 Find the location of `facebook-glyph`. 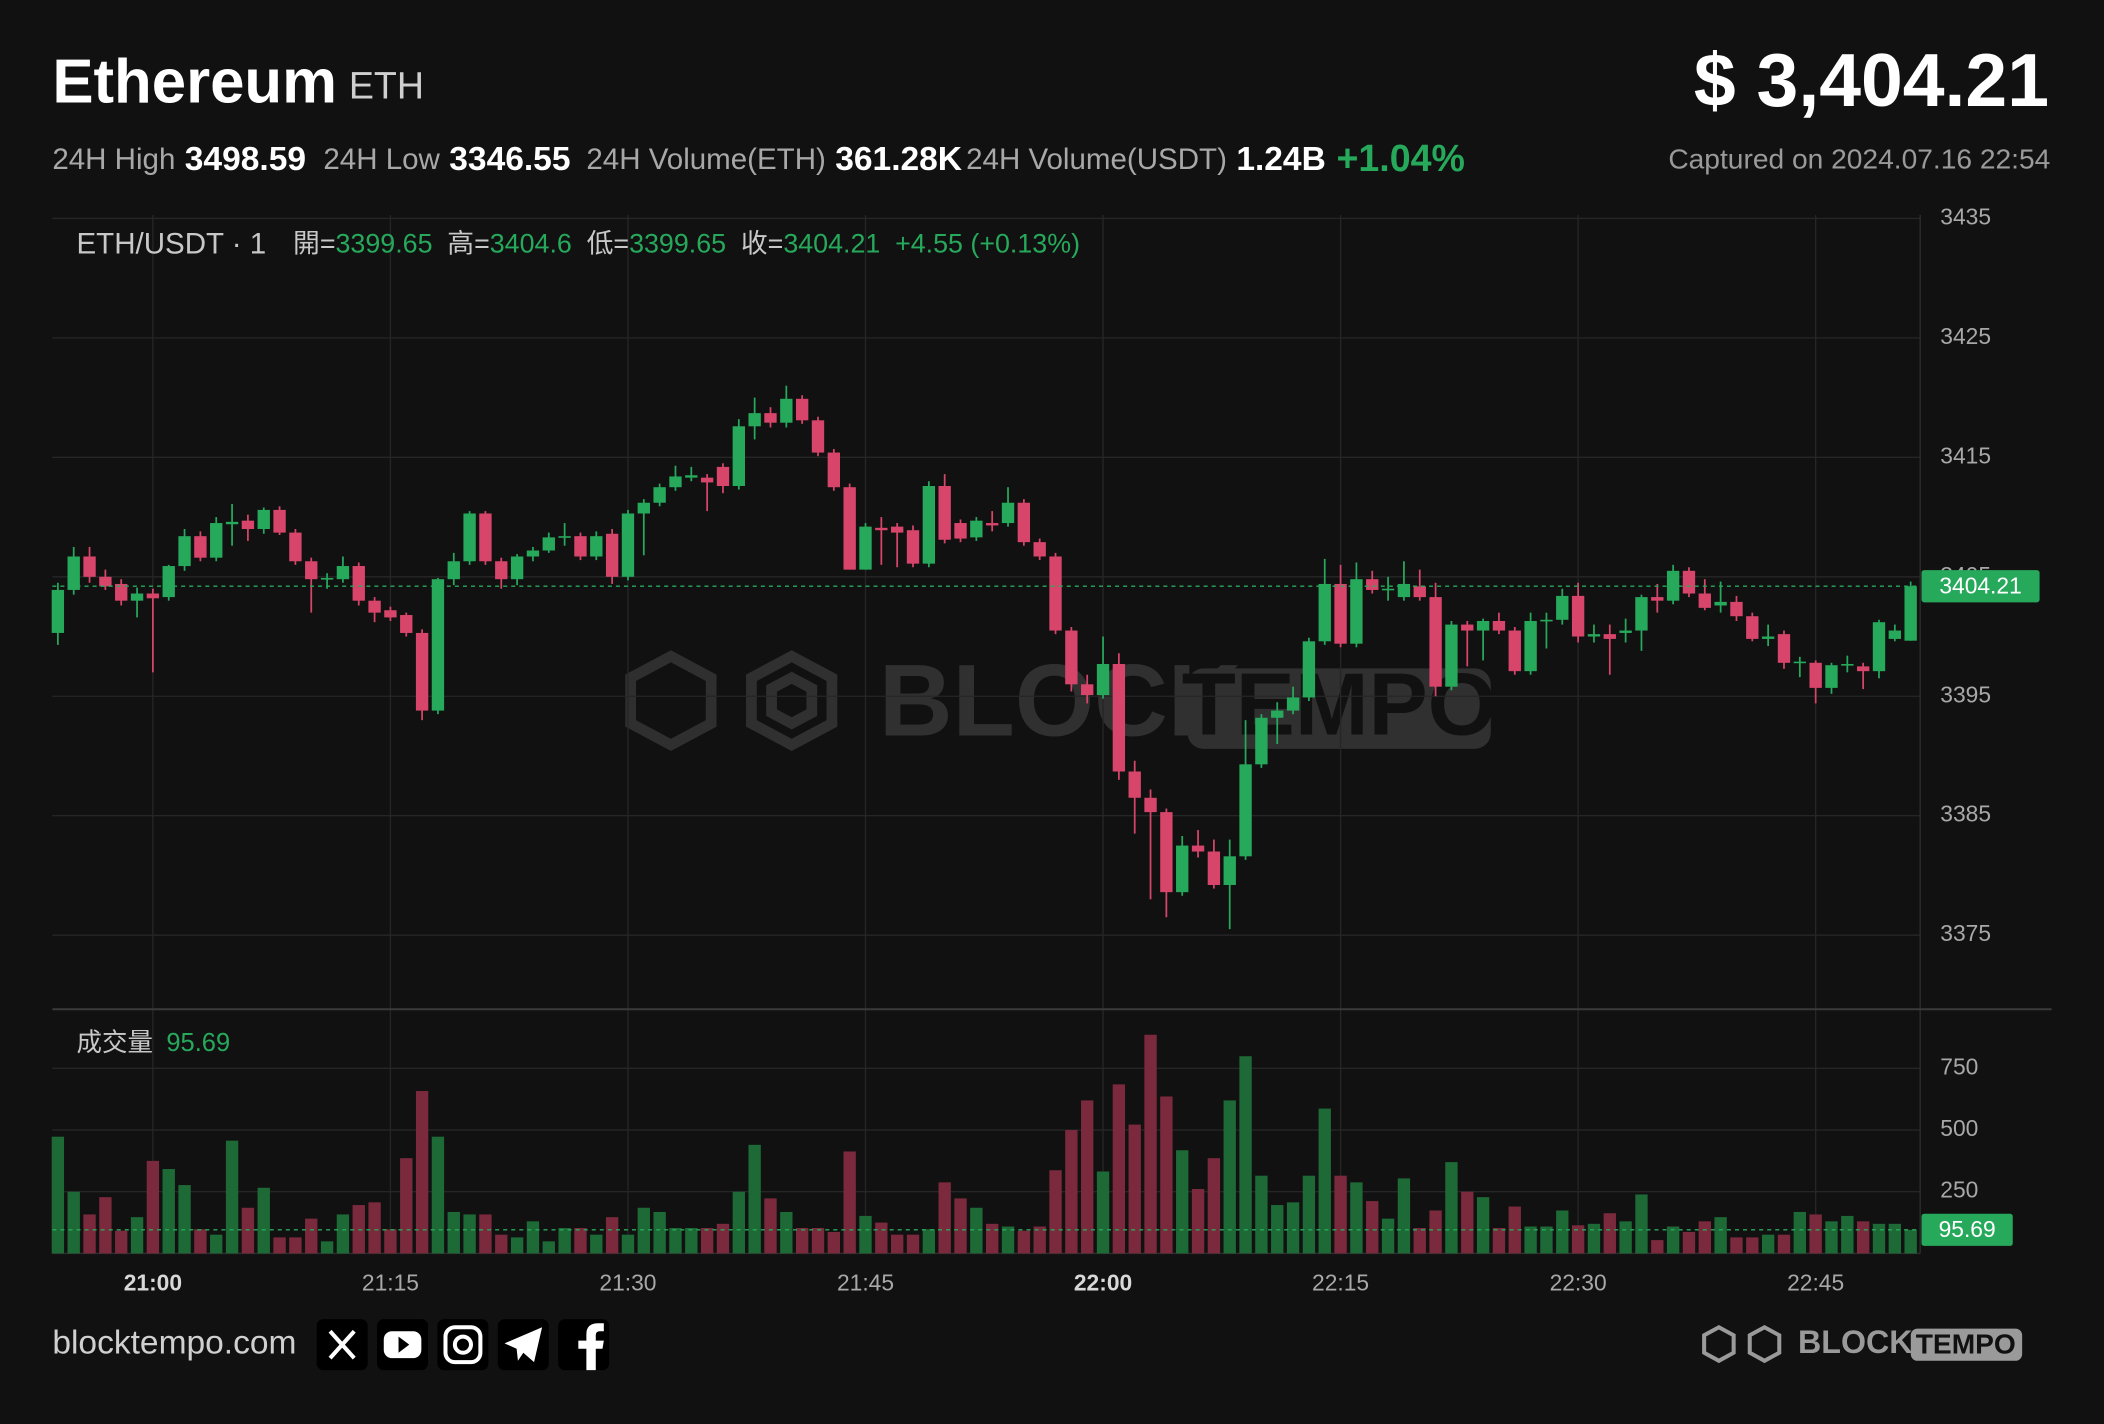

facebook-glyph is located at coordinates (591, 1347).